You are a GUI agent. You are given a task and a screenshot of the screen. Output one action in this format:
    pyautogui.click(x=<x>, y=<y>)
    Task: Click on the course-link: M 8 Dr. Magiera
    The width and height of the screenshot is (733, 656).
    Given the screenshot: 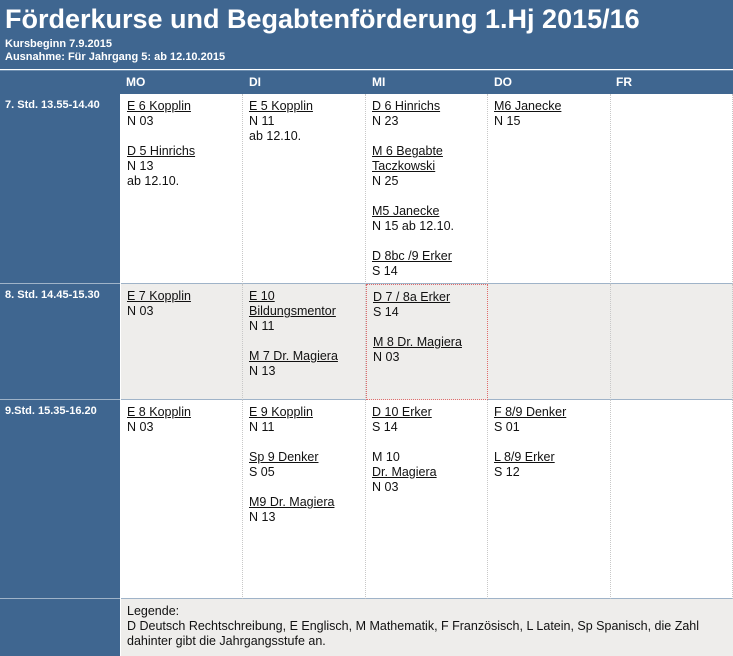 What is the action you would take?
    pyautogui.click(x=417, y=342)
    